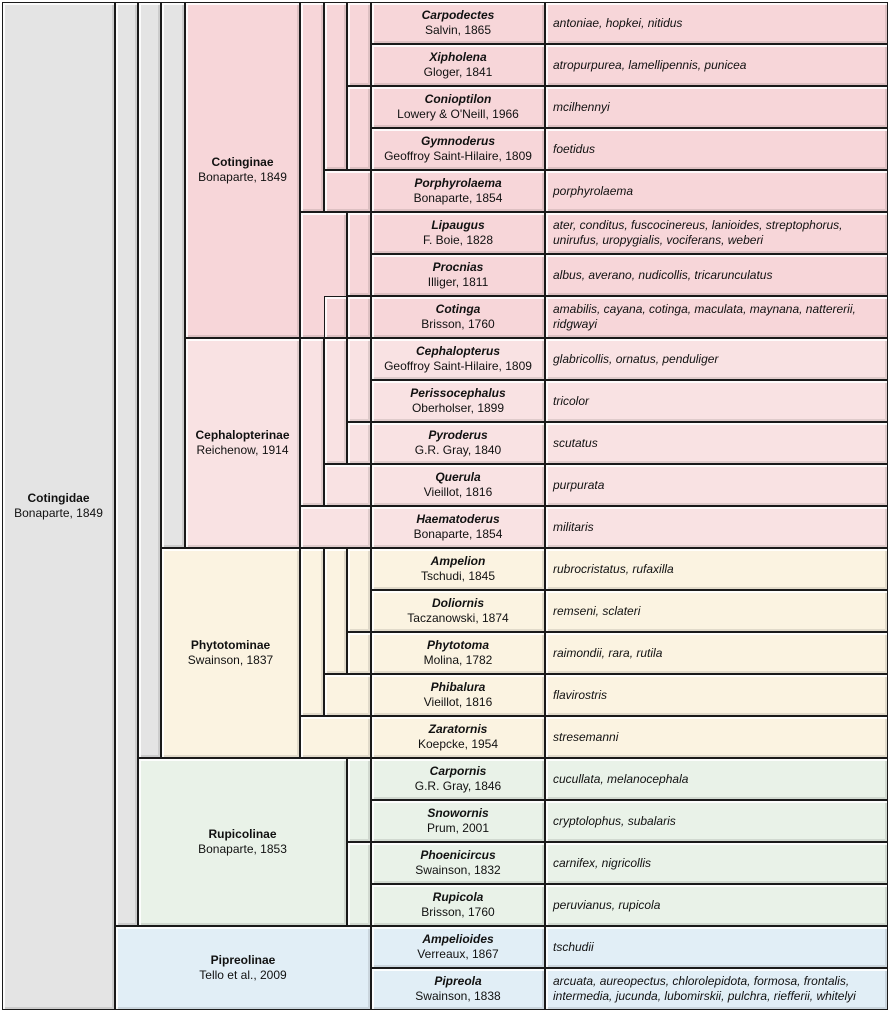  I want to click on species-list: tricolor, so click(571, 400).